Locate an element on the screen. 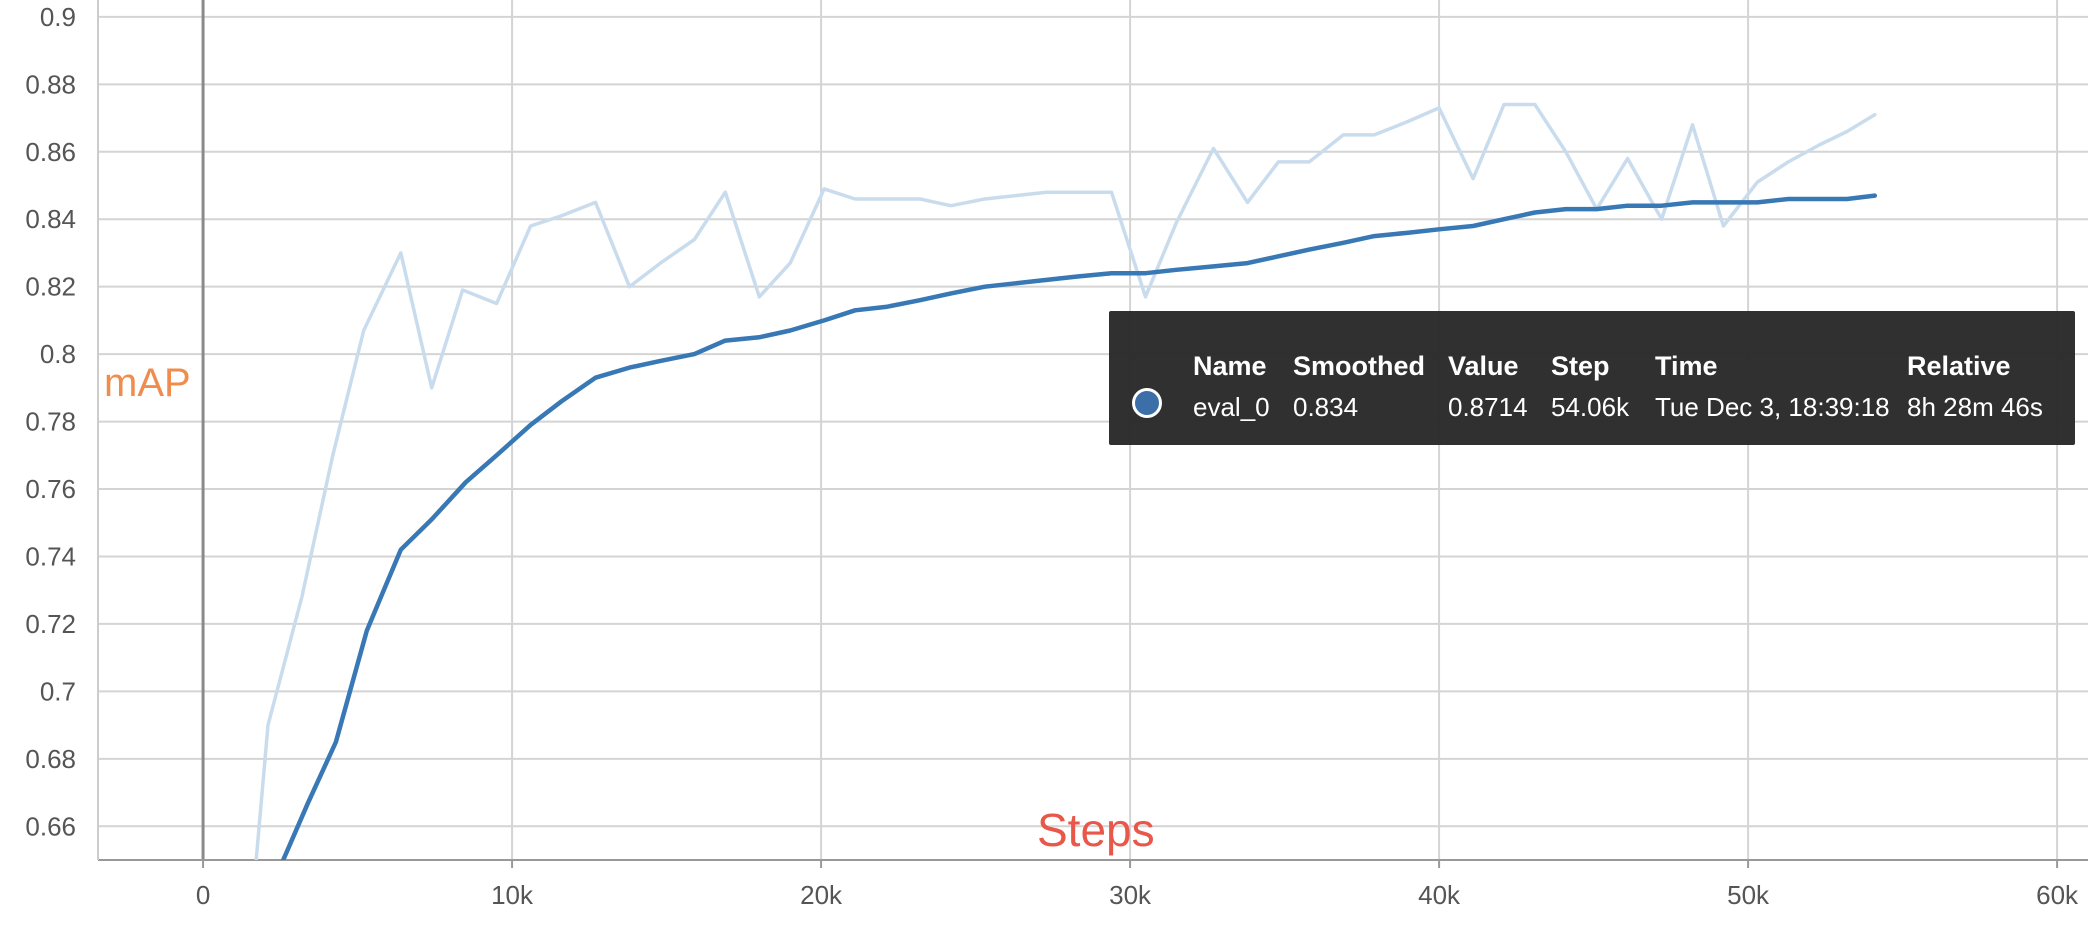 This screenshot has width=2088, height=930. tooltip-step-value: 54.06k is located at coordinates (1590, 407).